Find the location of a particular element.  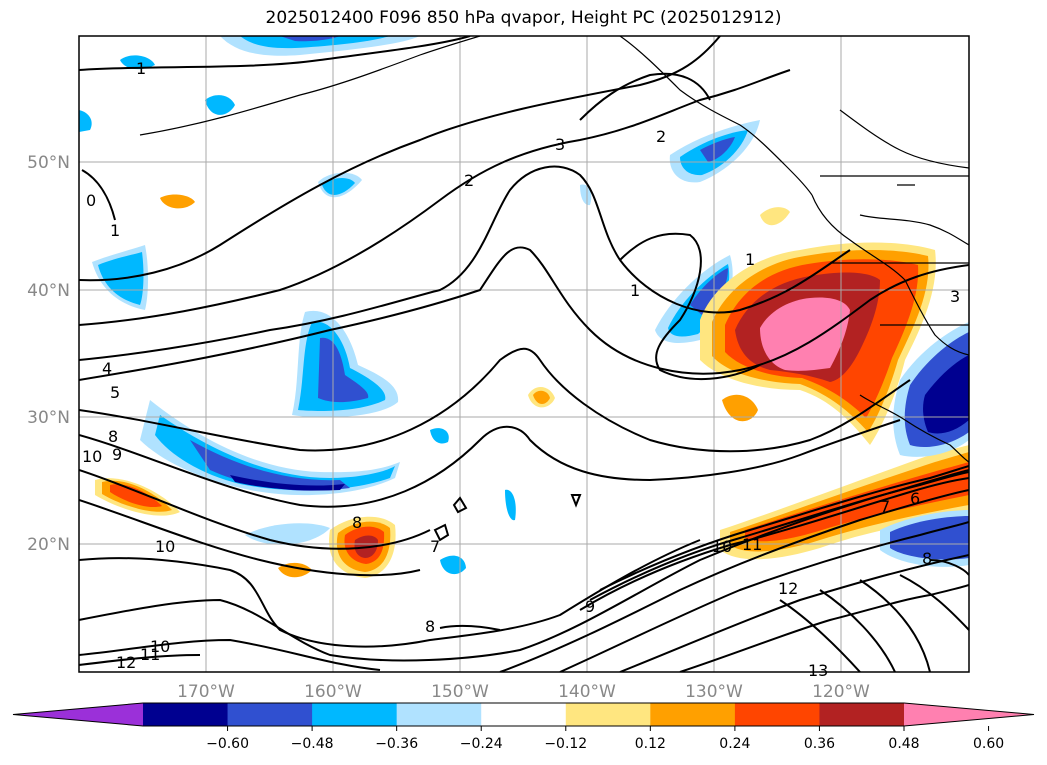

longitude-label: 160°W is located at coordinates (333, 692).